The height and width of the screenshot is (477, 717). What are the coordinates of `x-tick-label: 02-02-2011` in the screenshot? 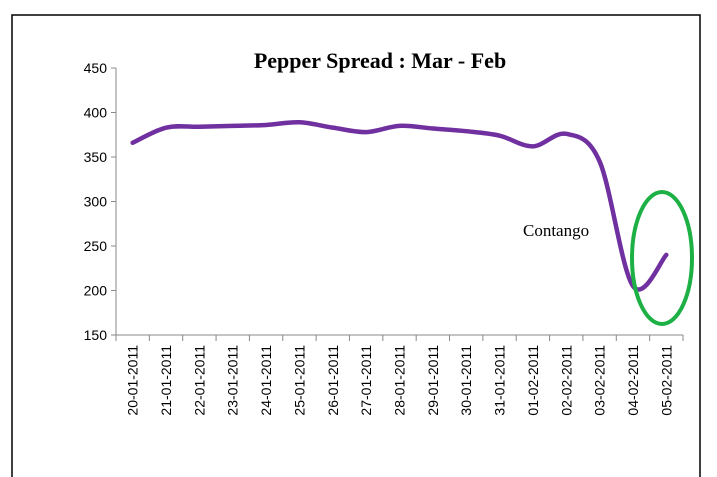 It's located at (566, 380).